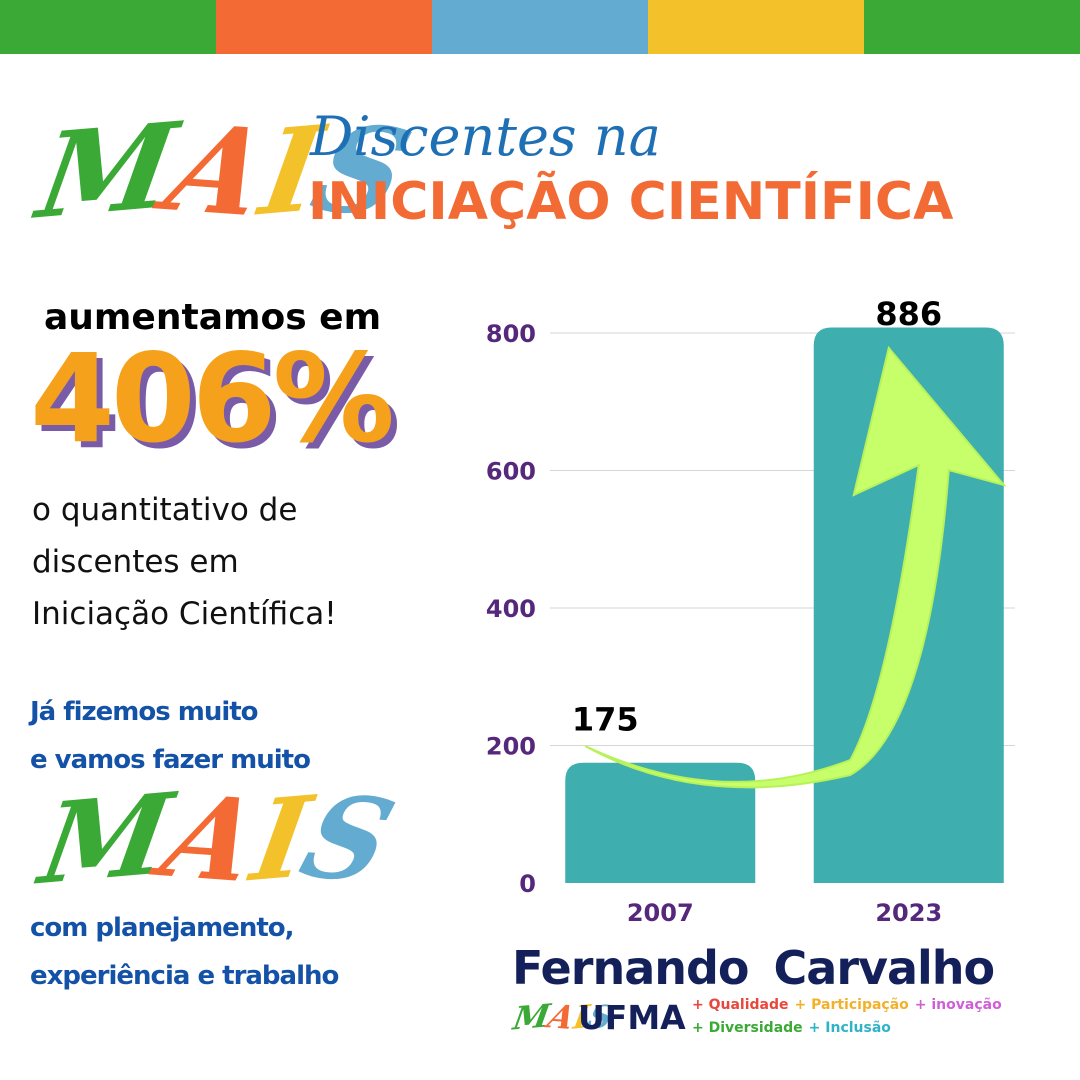 The height and width of the screenshot is (1080, 1080). Describe the element at coordinates (511, 609) in the screenshot. I see `y-tick-label: 400` at that location.